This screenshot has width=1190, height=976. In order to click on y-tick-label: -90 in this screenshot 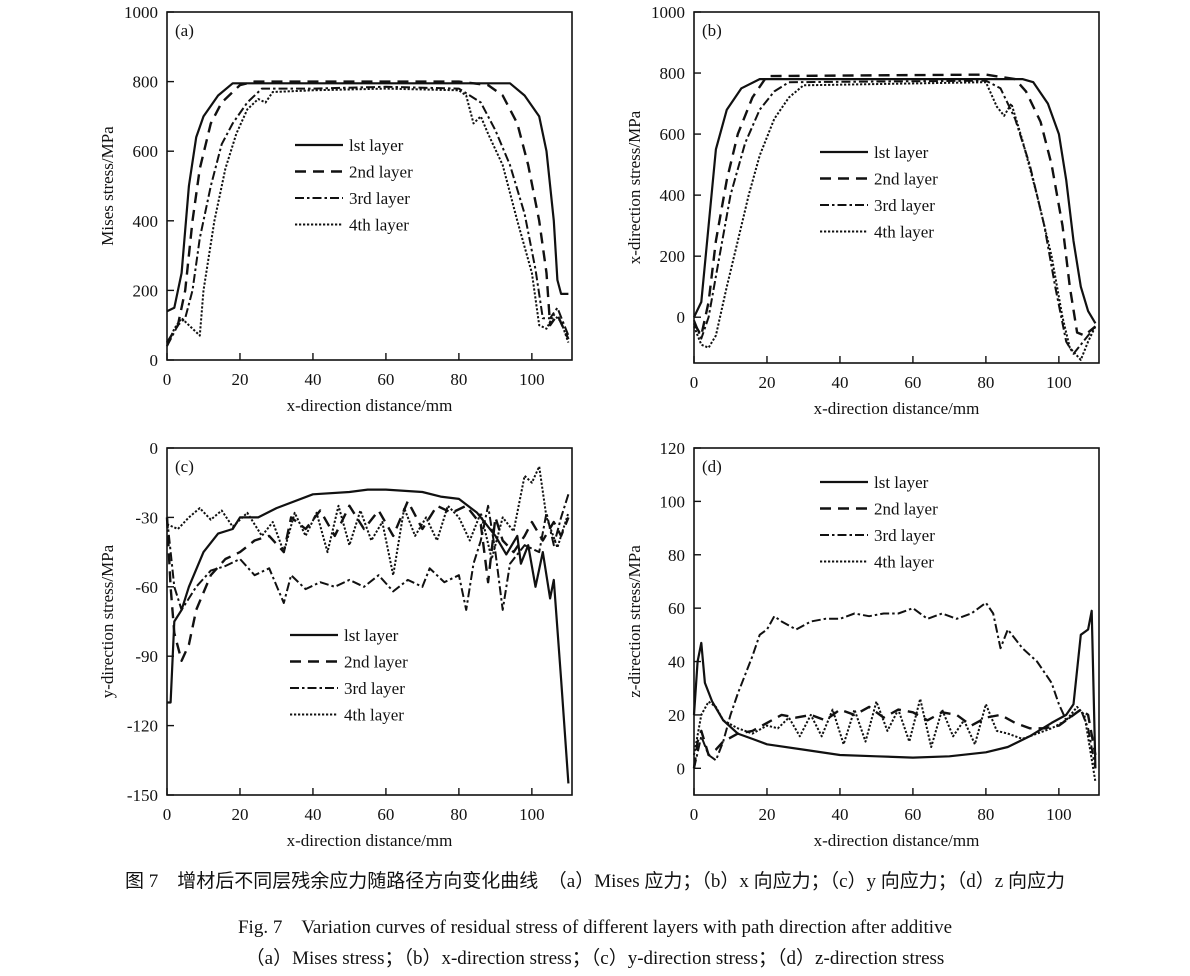, I will do `click(146, 656)`.